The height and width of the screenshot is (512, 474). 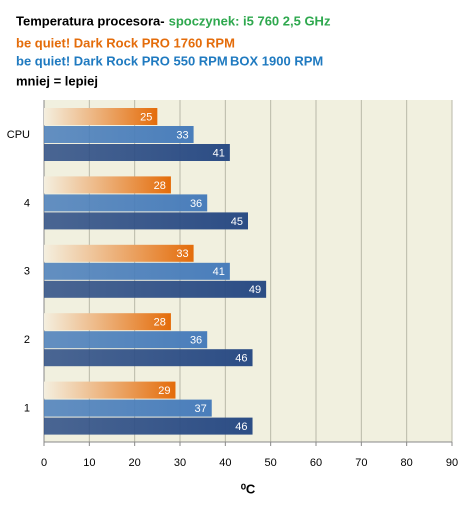 I want to click on value-label: 45, so click(x=237, y=222).